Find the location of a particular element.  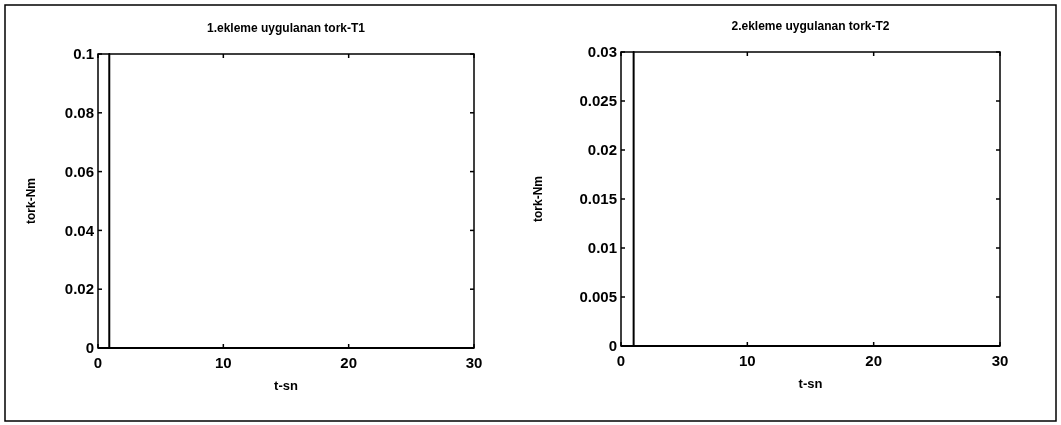

y-tick-label: 0.03 is located at coordinates (602, 52).